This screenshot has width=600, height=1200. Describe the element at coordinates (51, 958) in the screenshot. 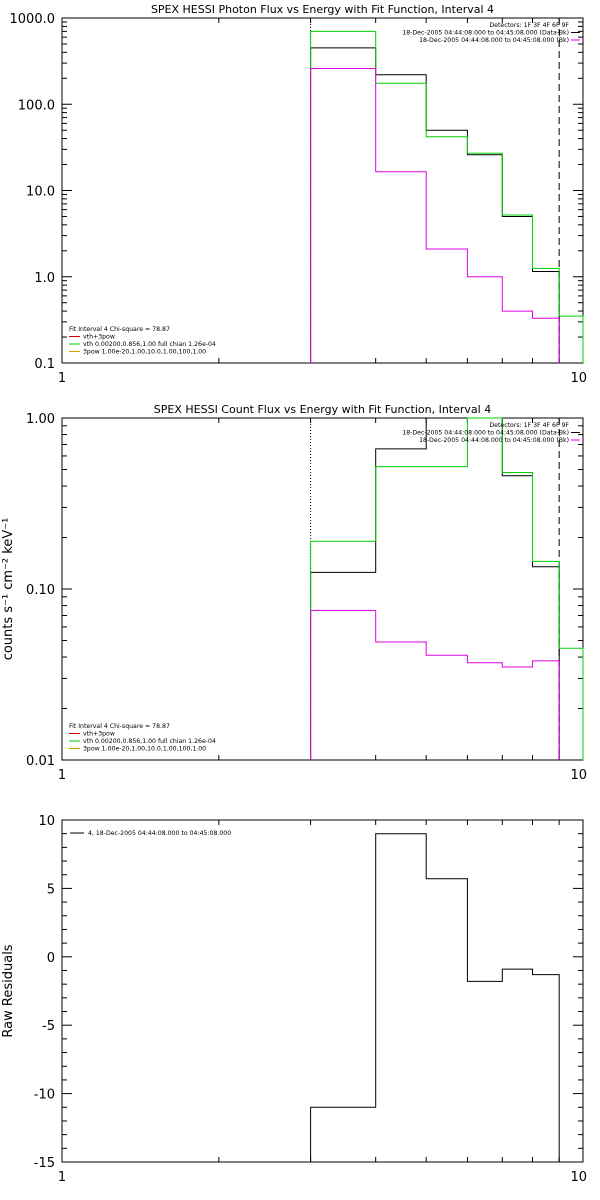

I see `y-tick-label-2: 0` at that location.